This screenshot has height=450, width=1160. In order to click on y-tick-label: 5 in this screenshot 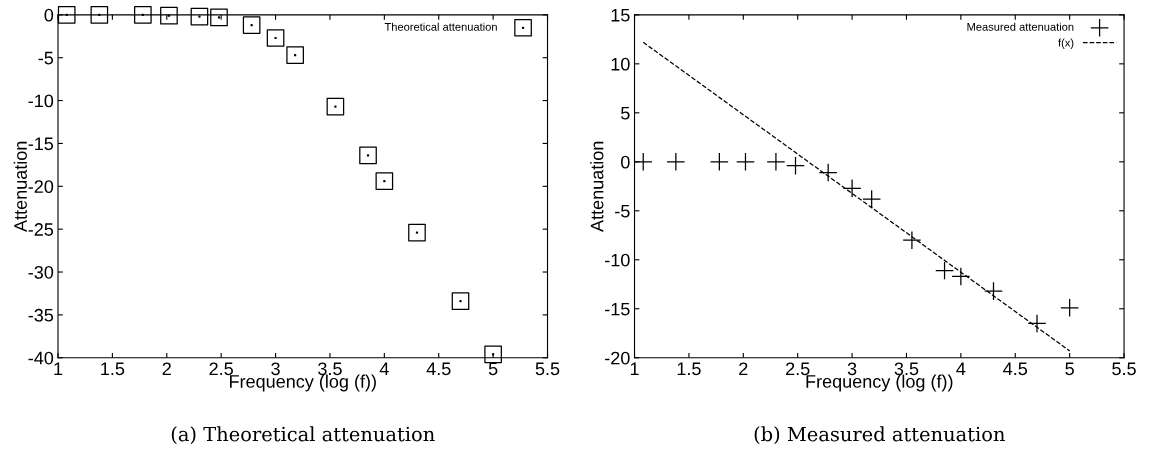, I will do `click(625, 113)`.